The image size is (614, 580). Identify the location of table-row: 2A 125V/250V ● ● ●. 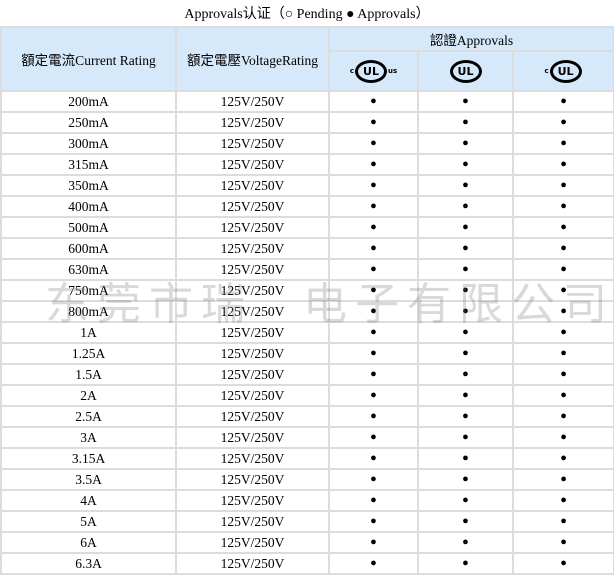
(307, 395).